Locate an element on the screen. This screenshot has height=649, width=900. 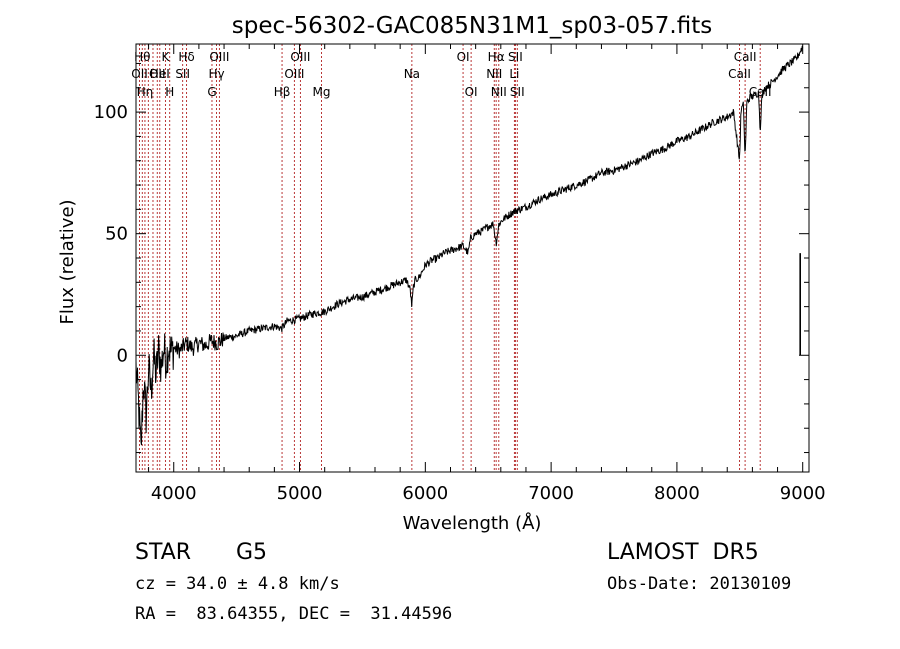
marker-label-8: H is located at coordinates (169, 92).